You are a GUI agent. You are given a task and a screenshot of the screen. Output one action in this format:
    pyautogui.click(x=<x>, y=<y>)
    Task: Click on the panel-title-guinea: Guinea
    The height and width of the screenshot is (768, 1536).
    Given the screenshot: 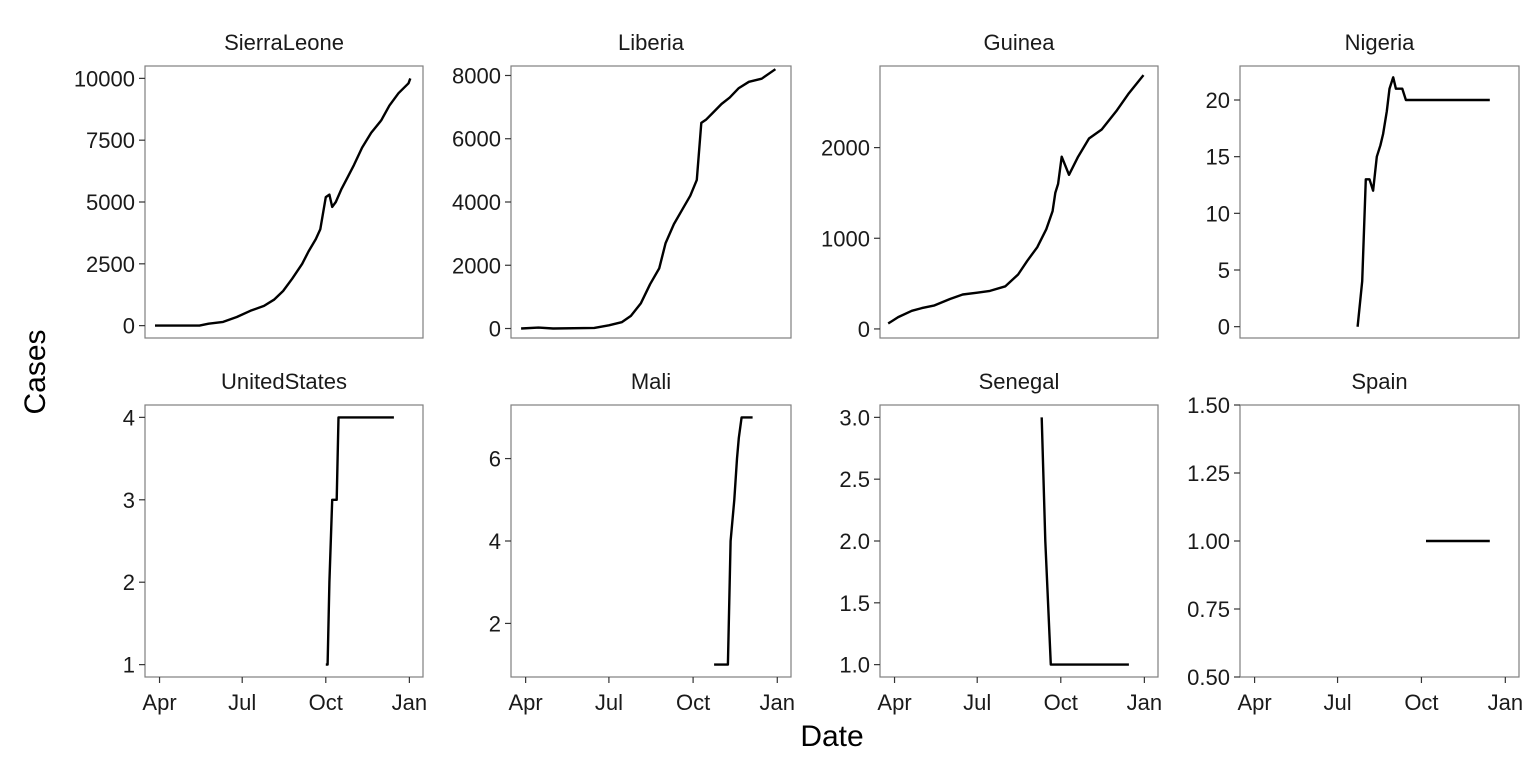 What is the action you would take?
    pyautogui.click(x=1020, y=42)
    